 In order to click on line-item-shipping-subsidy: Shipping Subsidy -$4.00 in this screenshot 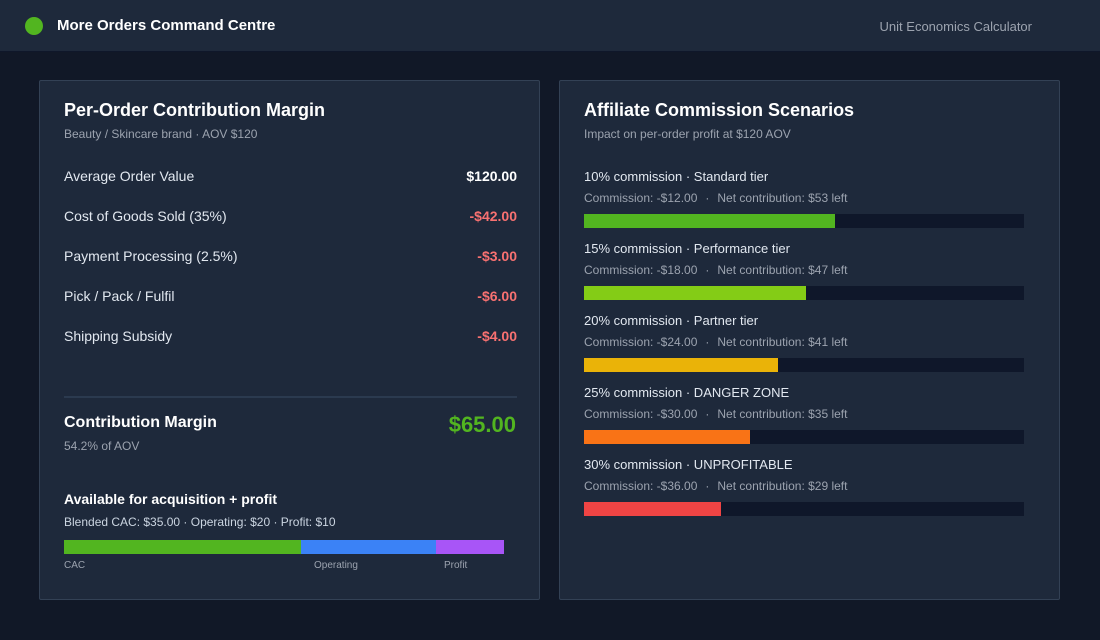, I will do `click(290, 338)`.